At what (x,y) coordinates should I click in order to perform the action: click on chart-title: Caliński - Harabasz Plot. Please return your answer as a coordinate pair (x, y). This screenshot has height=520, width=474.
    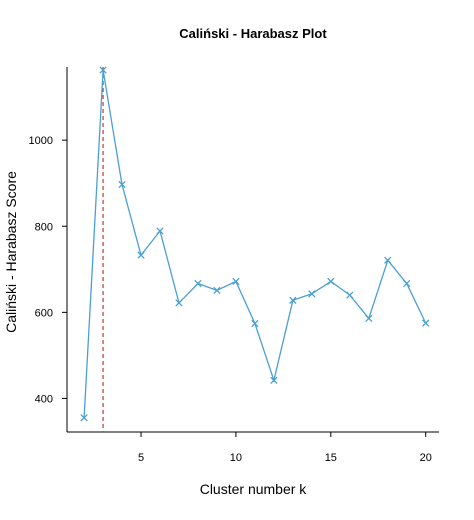
    Looking at the image, I should click on (253, 33).